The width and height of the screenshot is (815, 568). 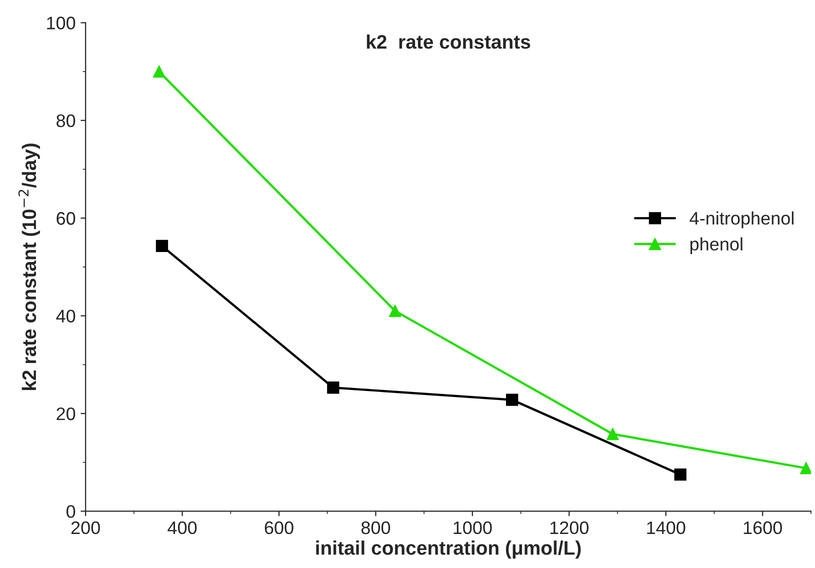 I want to click on y-tick-label: 40, so click(x=66, y=316).